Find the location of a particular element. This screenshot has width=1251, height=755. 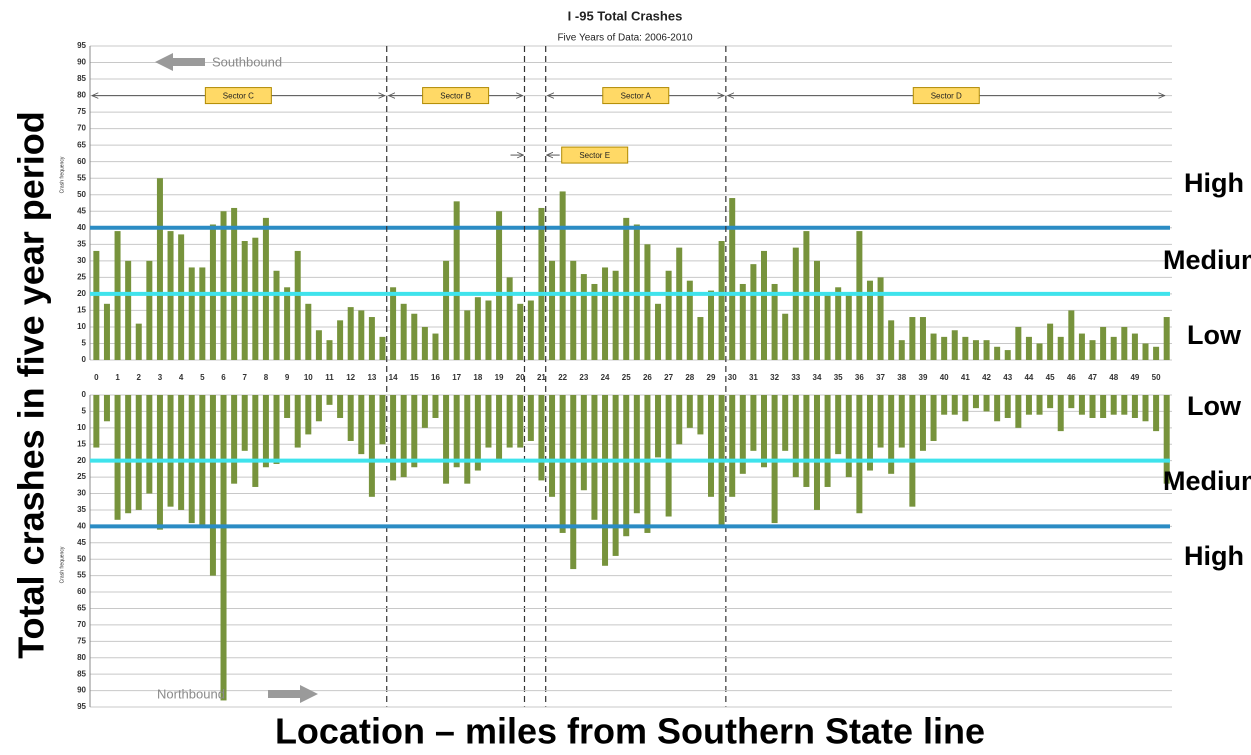

x-tick-label: 50 is located at coordinates (1156, 377).